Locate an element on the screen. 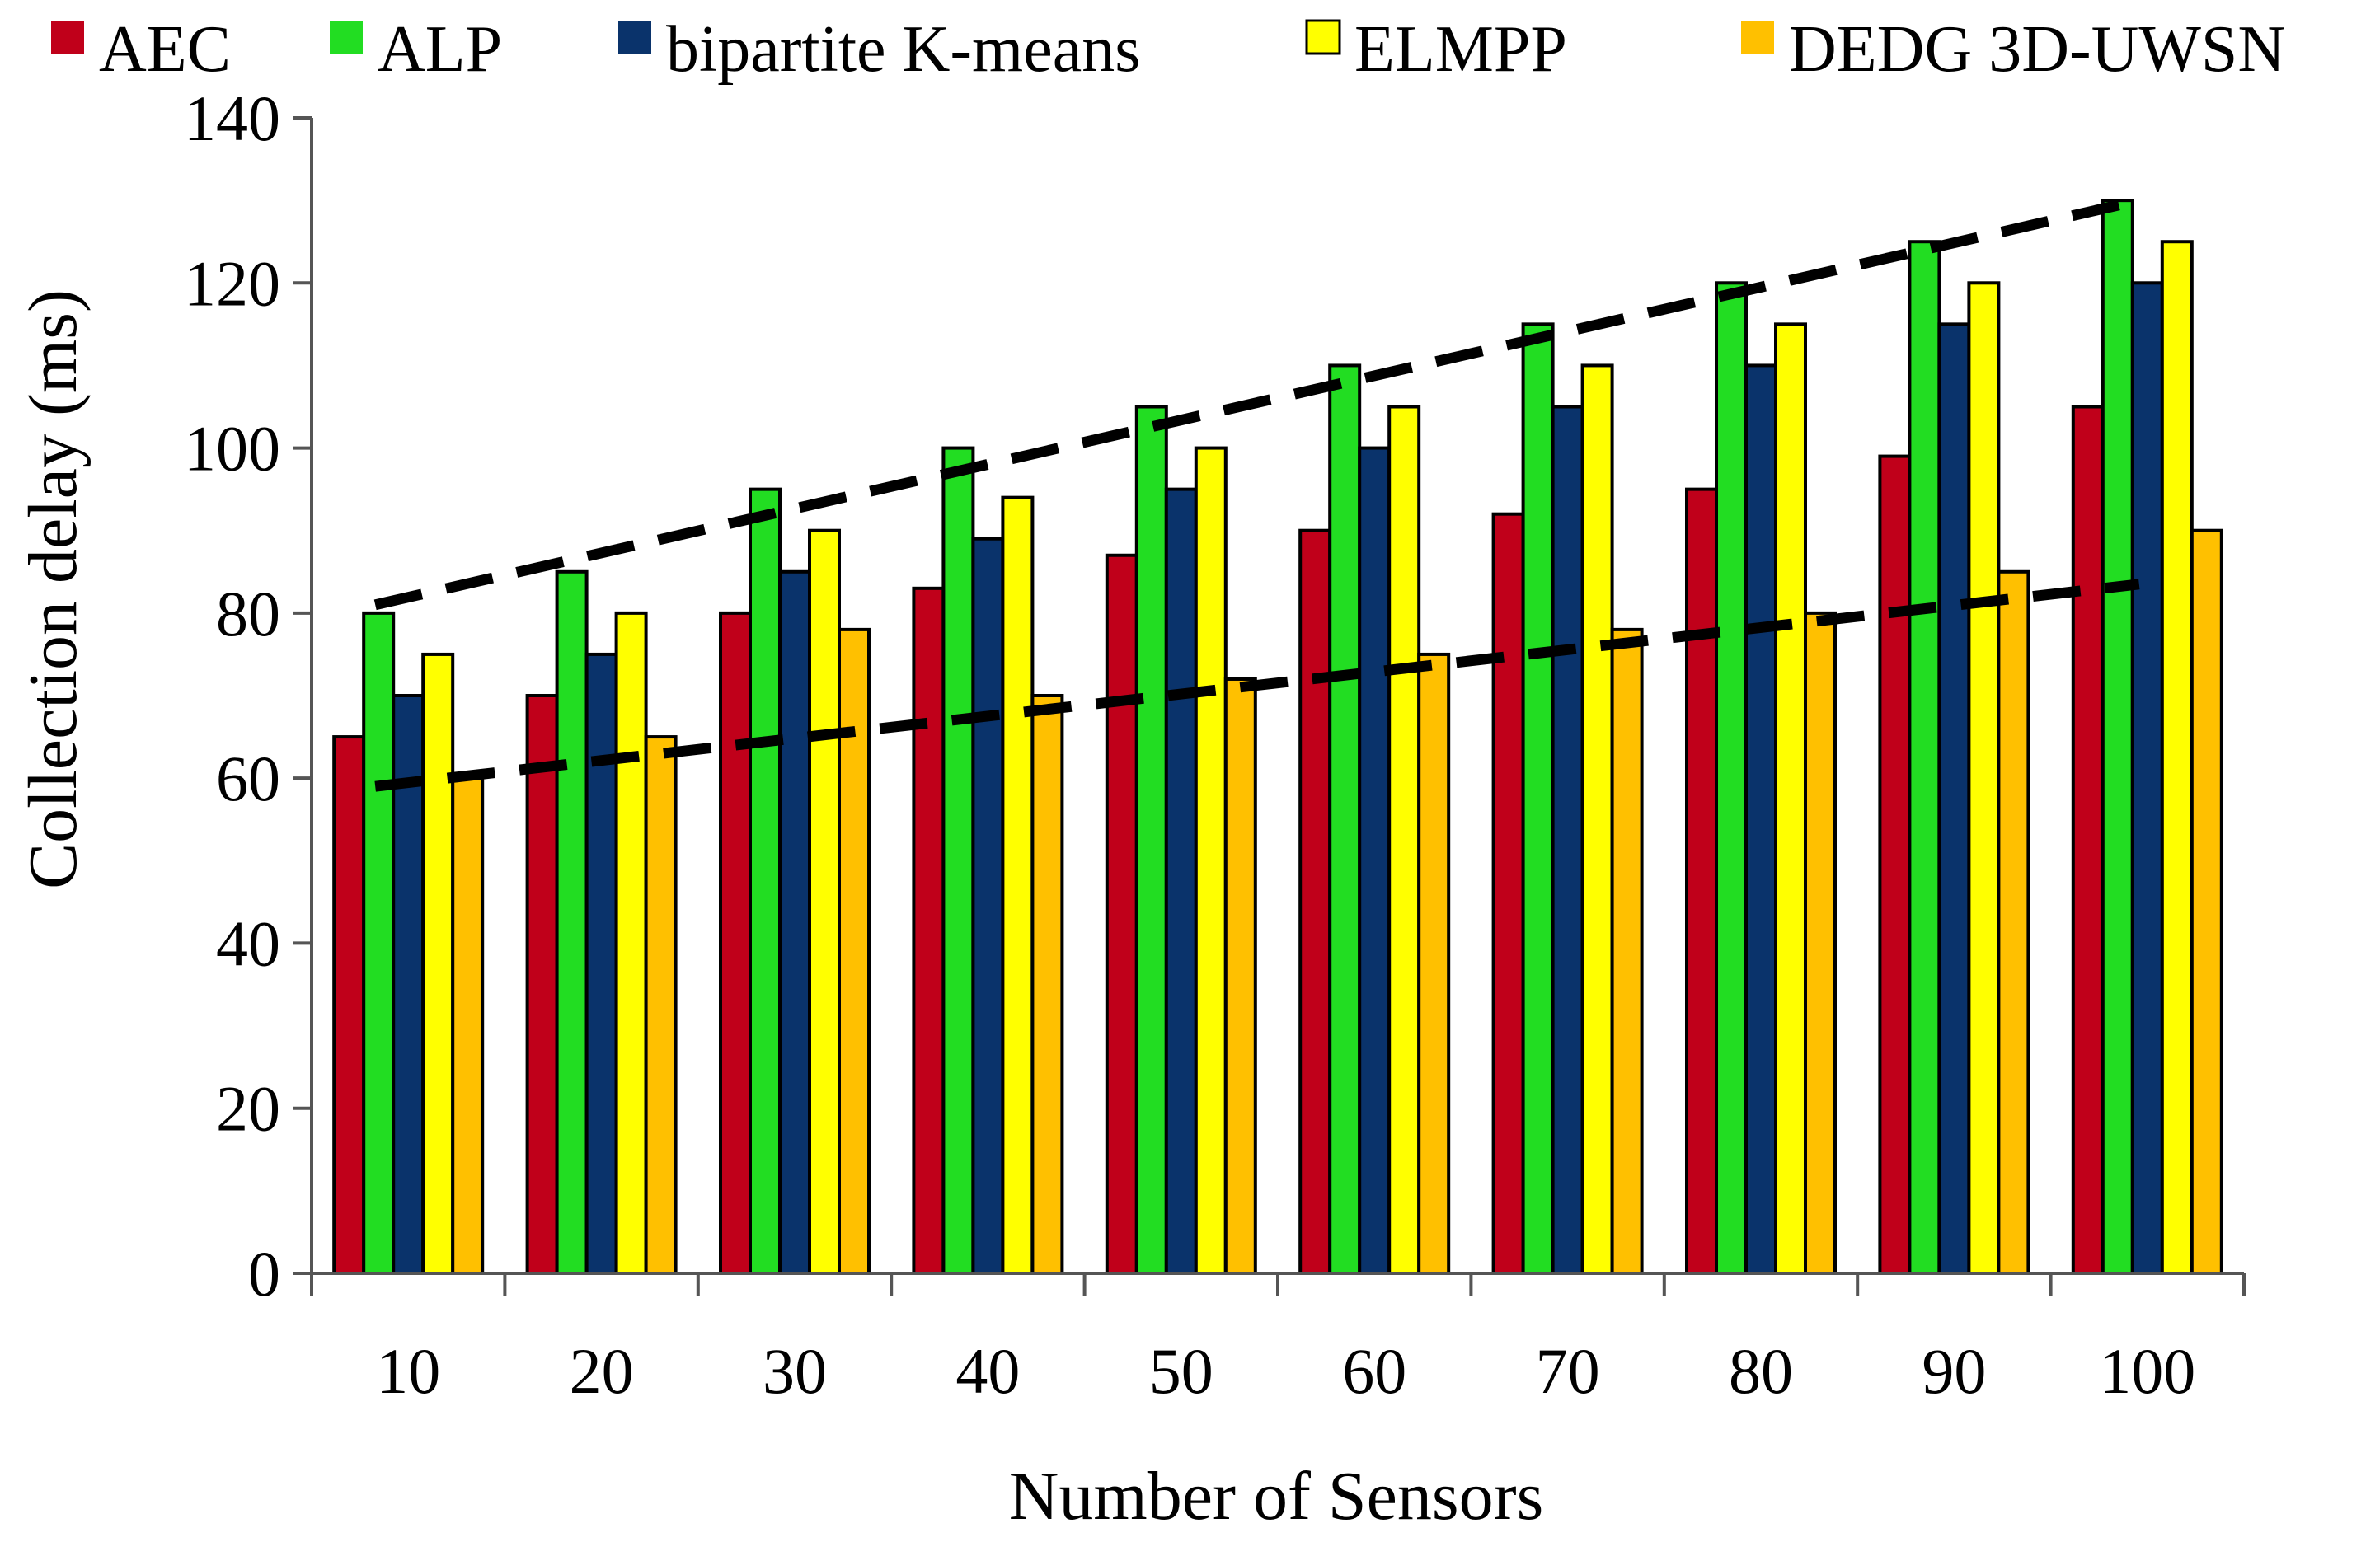 The width and height of the screenshot is (2380, 1542). y-tick-label-0: 0 is located at coordinates (264, 1274).